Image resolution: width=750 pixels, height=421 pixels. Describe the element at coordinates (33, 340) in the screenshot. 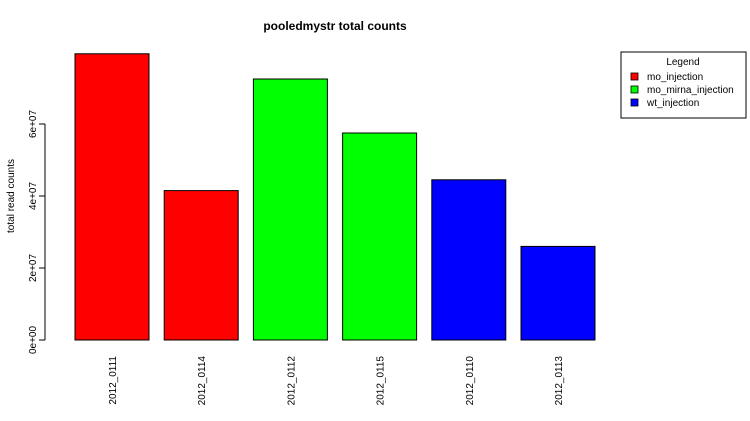

I see `y-tick-label: 0e+00` at that location.